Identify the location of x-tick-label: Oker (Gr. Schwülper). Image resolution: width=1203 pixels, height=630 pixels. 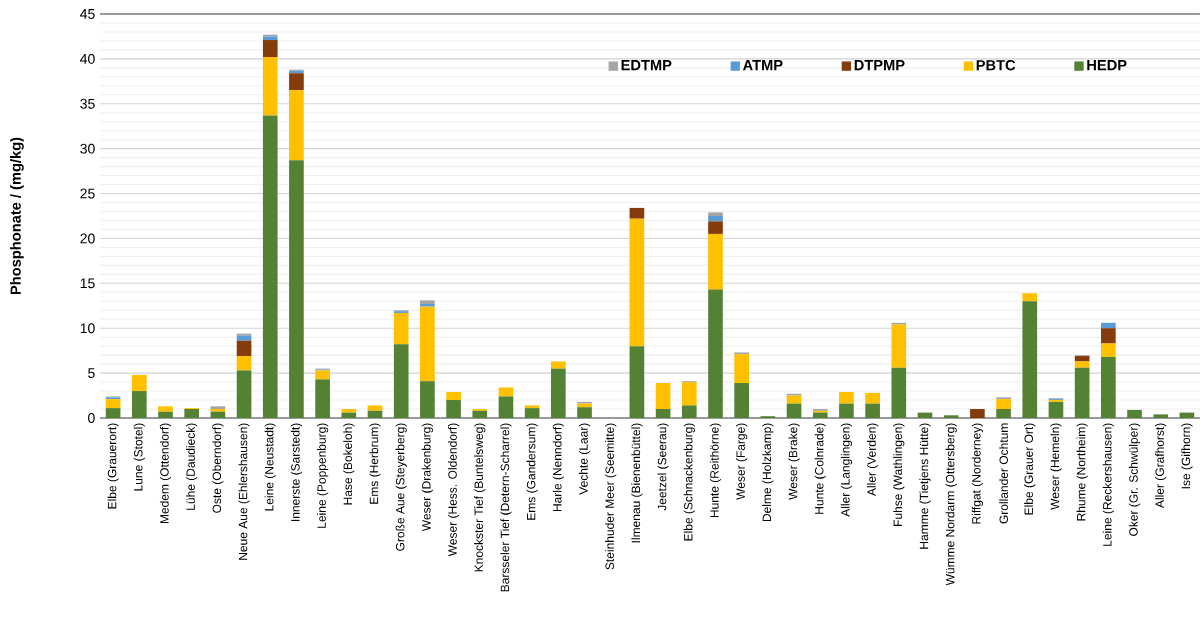
(1134, 479).